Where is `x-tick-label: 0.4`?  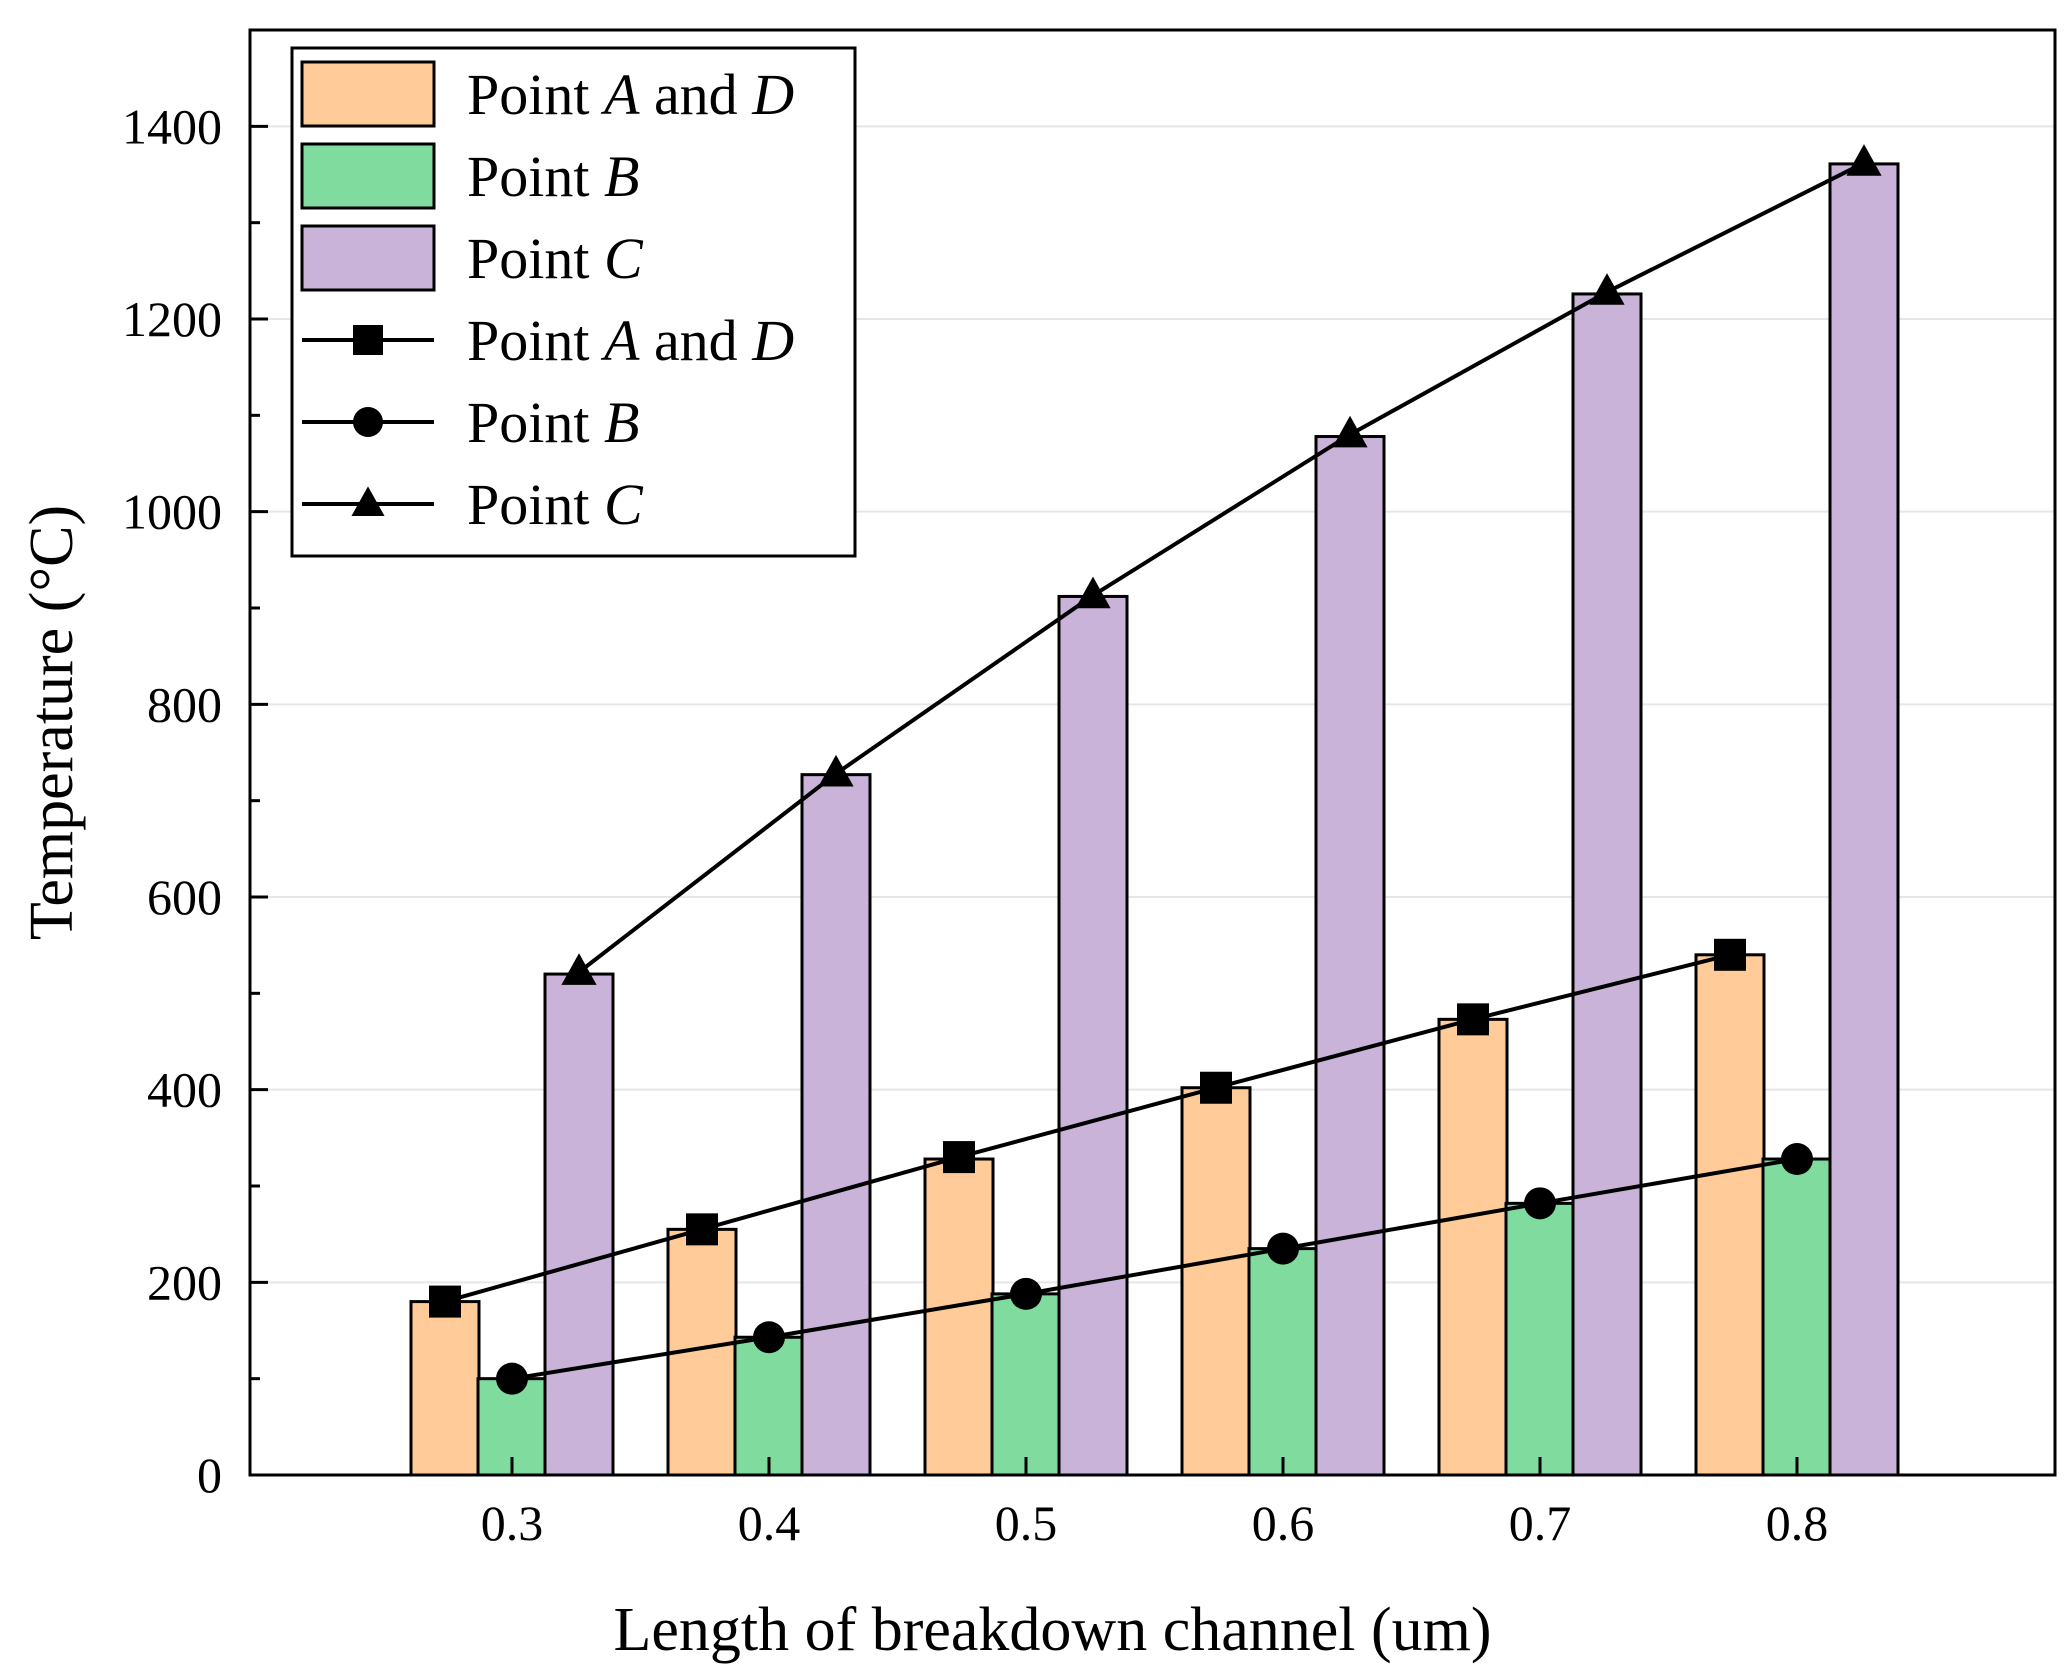
x-tick-label: 0.4 is located at coordinates (769, 1523).